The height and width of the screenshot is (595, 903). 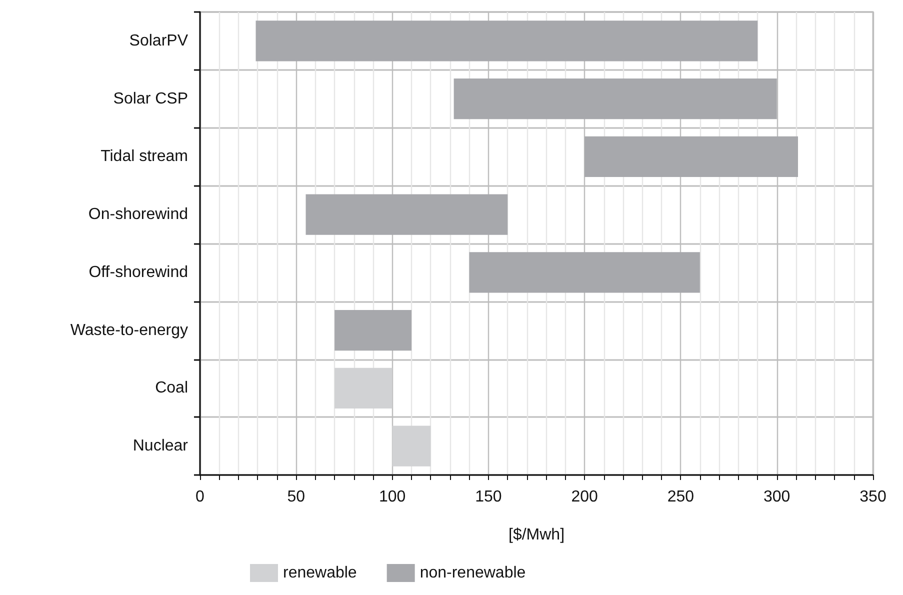 What do you see at coordinates (392, 497) in the screenshot?
I see `x-tick-label: 100` at bounding box center [392, 497].